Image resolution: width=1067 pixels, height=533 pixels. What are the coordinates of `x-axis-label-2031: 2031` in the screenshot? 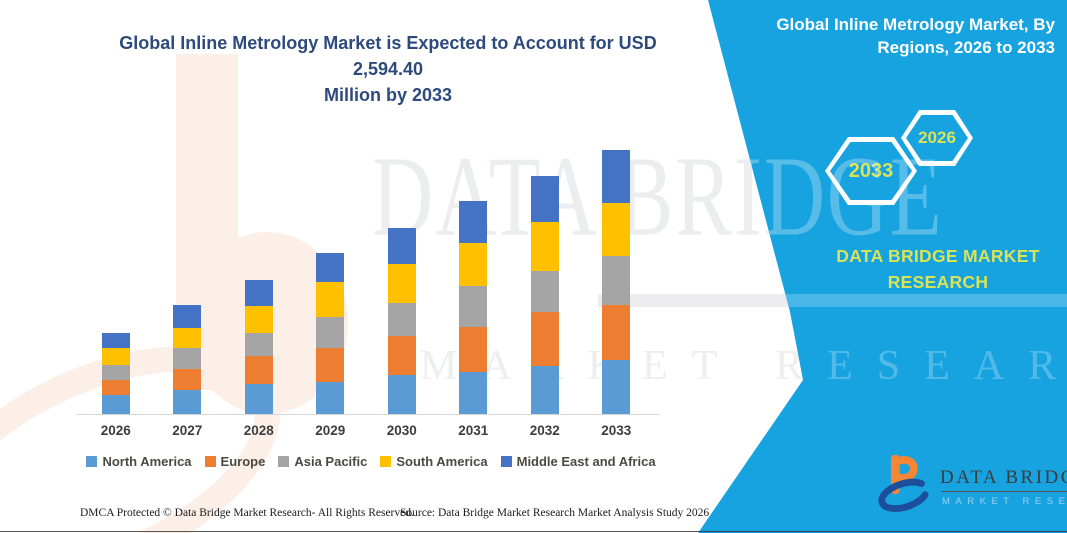 It's located at (473, 430).